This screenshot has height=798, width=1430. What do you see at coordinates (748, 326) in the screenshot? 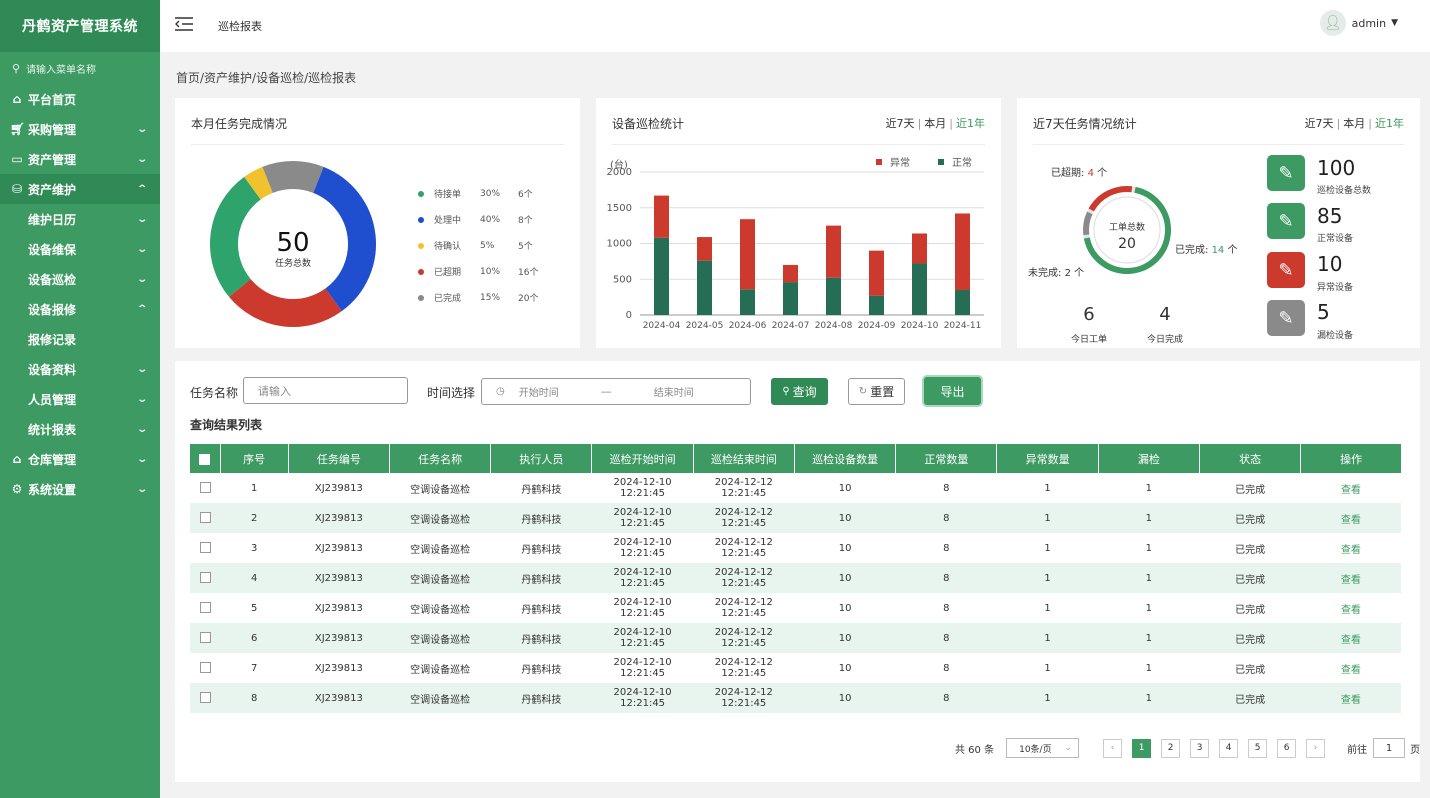
I see `x-tick-label: 2024-06` at bounding box center [748, 326].